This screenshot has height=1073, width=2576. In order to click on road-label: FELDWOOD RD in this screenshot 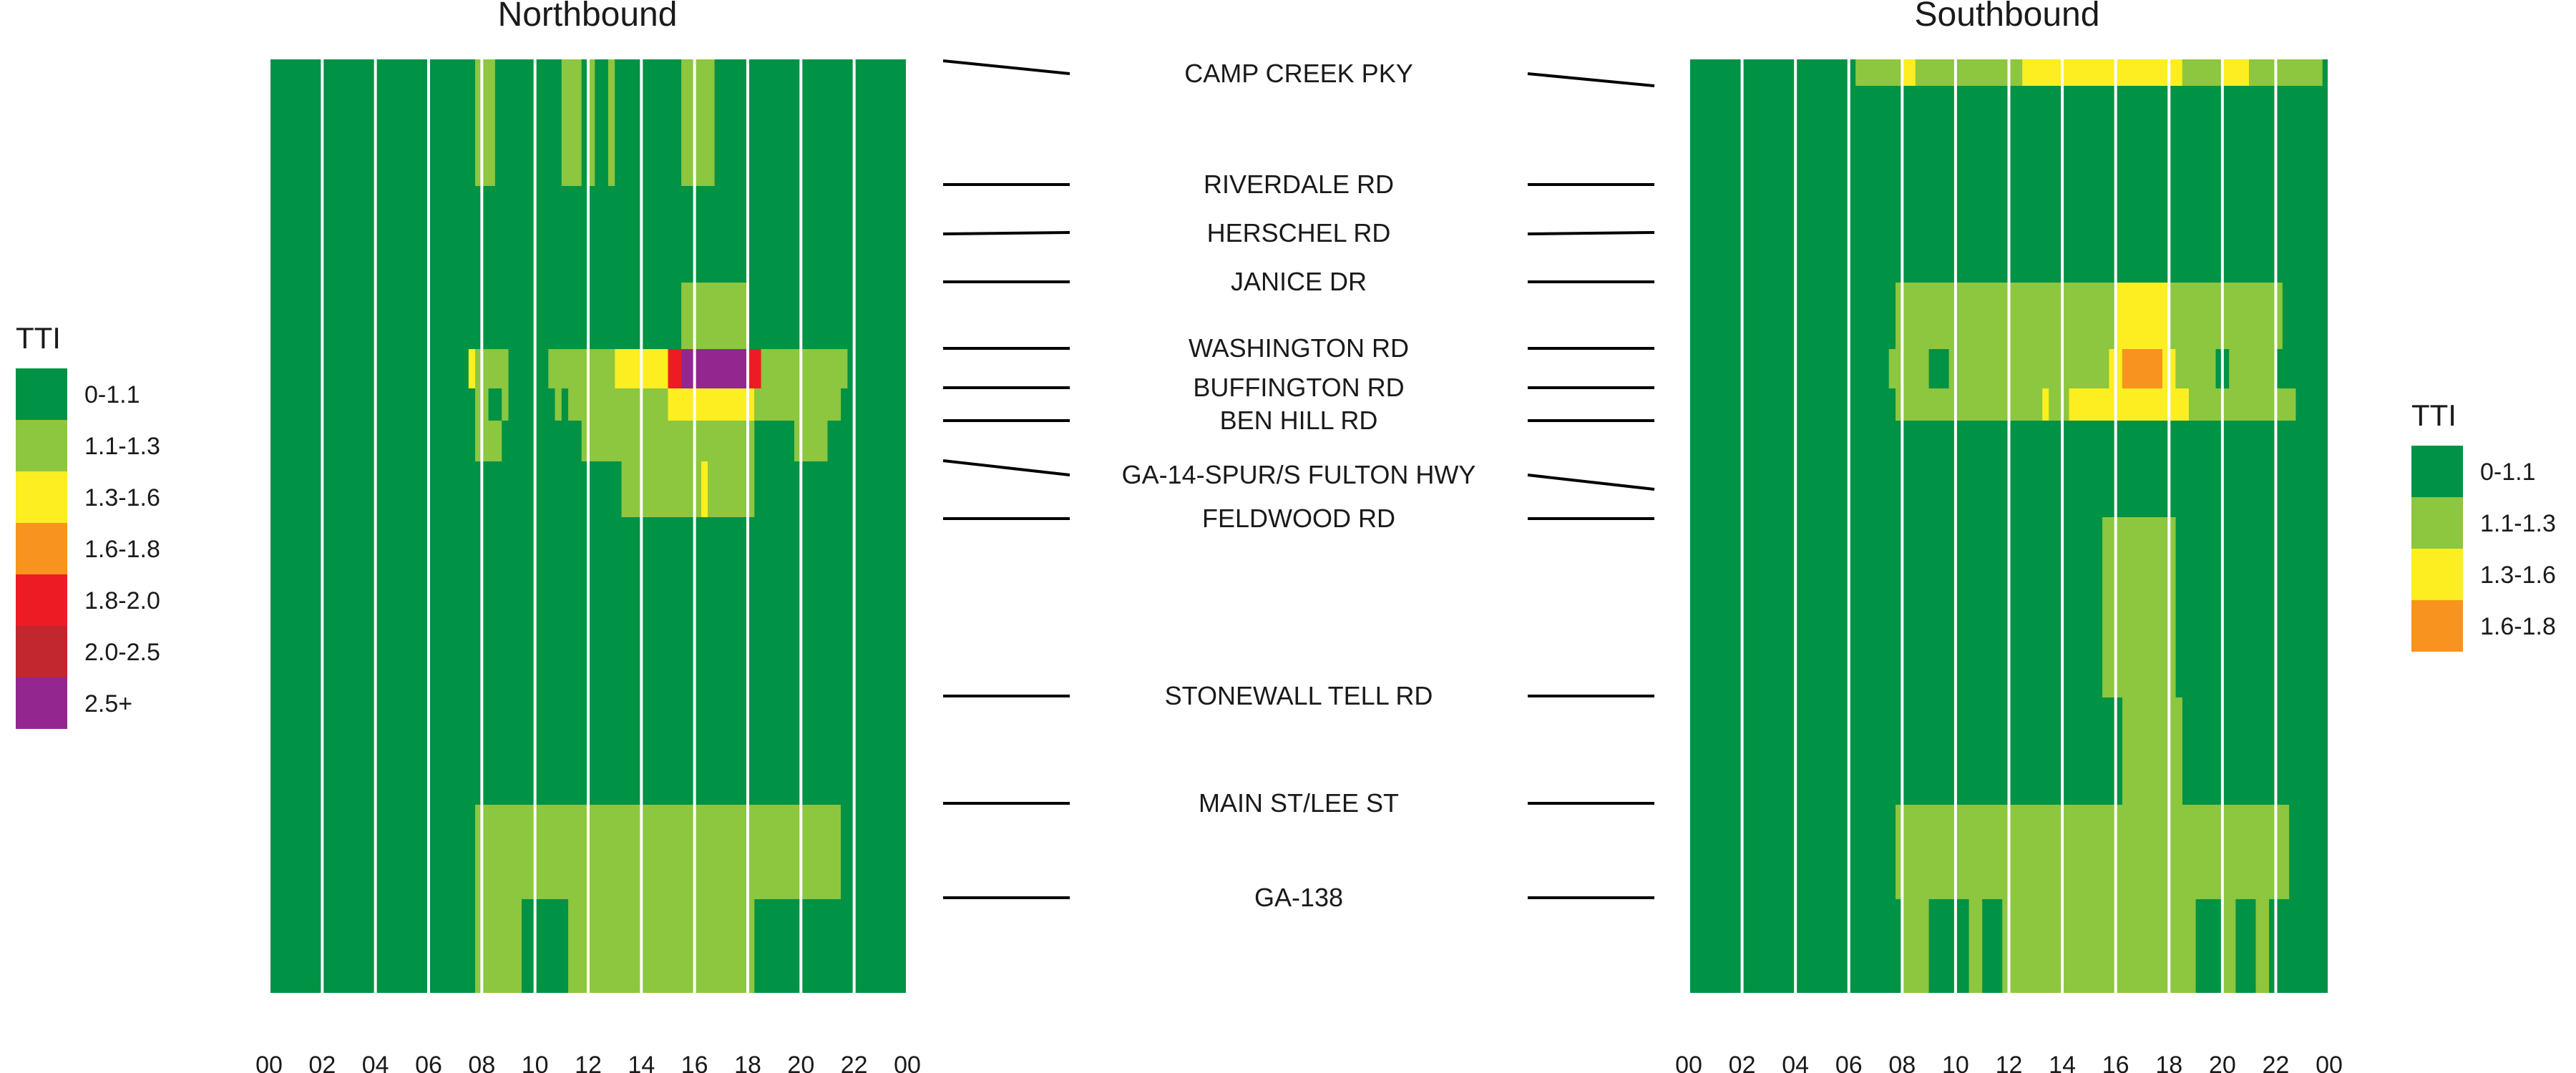, I will do `click(1298, 518)`.